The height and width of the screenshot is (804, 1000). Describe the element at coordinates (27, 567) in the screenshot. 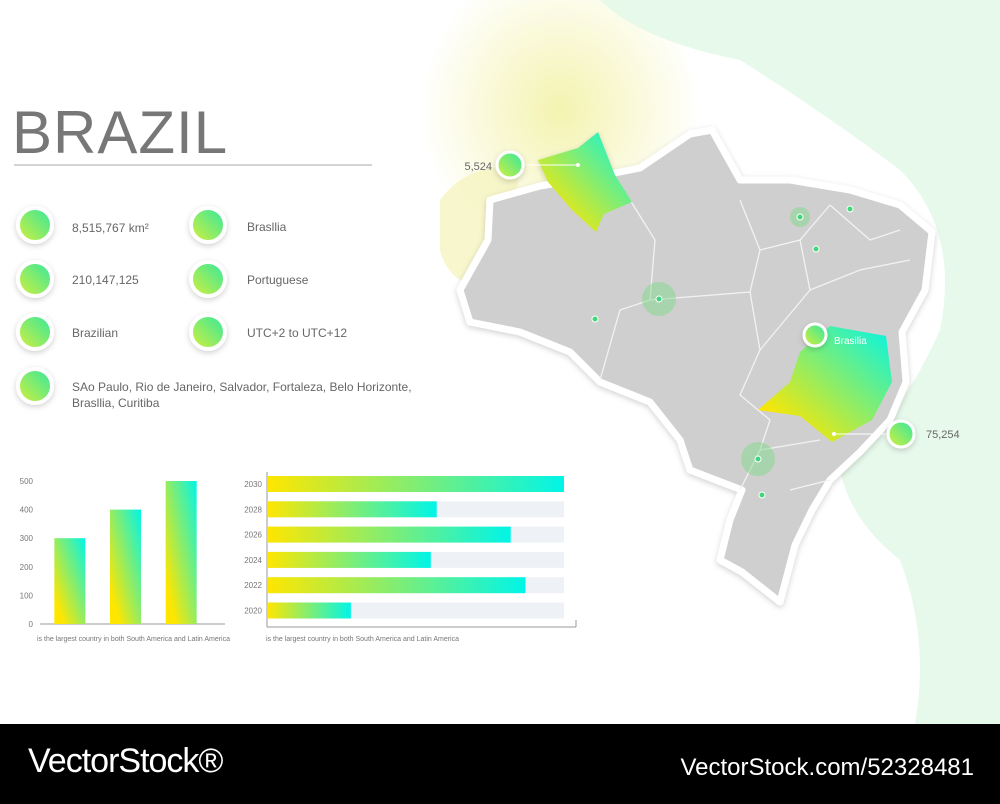

I see `y-tick-label: 200` at that location.